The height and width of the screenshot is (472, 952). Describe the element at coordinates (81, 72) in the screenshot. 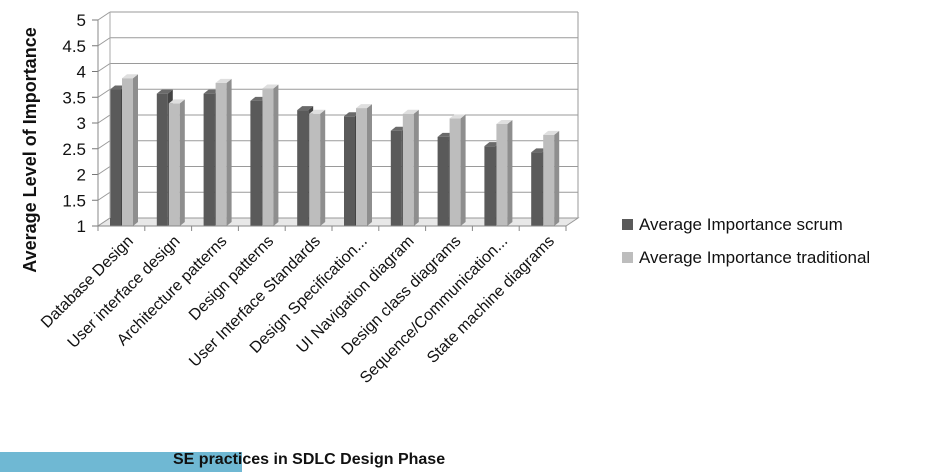

I see `y-tick-label: 4` at that location.